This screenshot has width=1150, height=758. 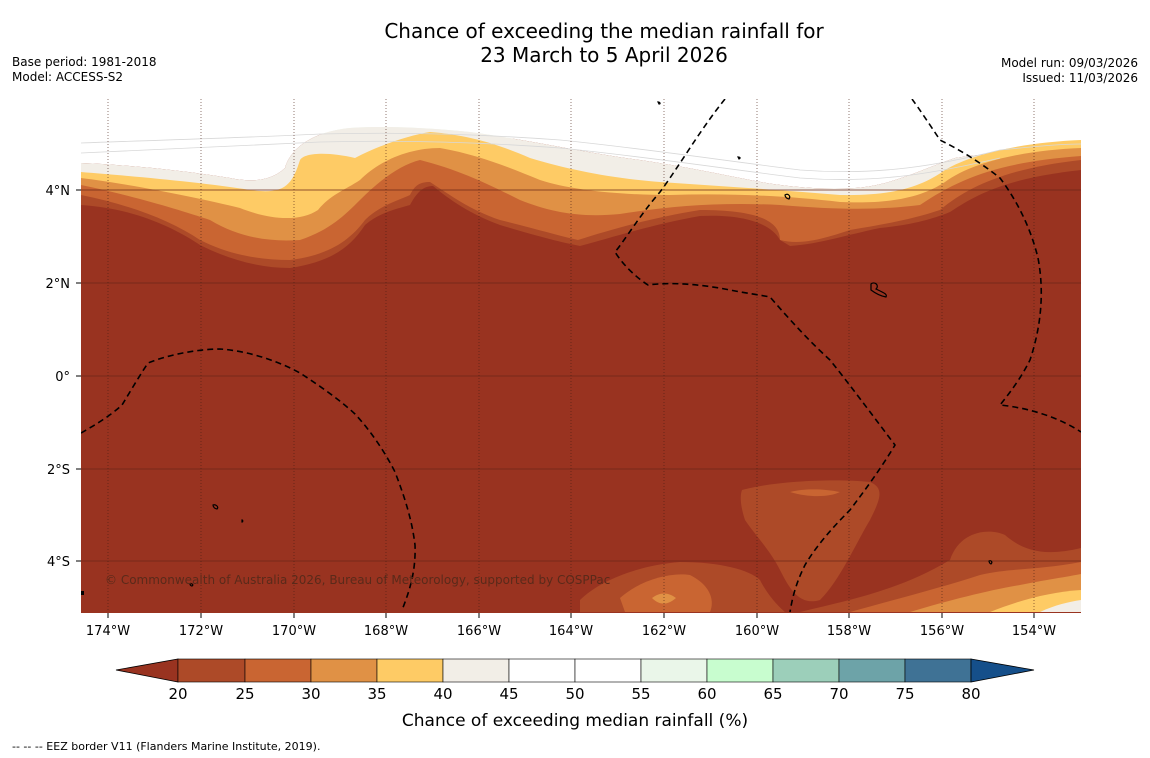 I want to click on issued-date: Issued: 11/03/2026, so click(x=1080, y=78).